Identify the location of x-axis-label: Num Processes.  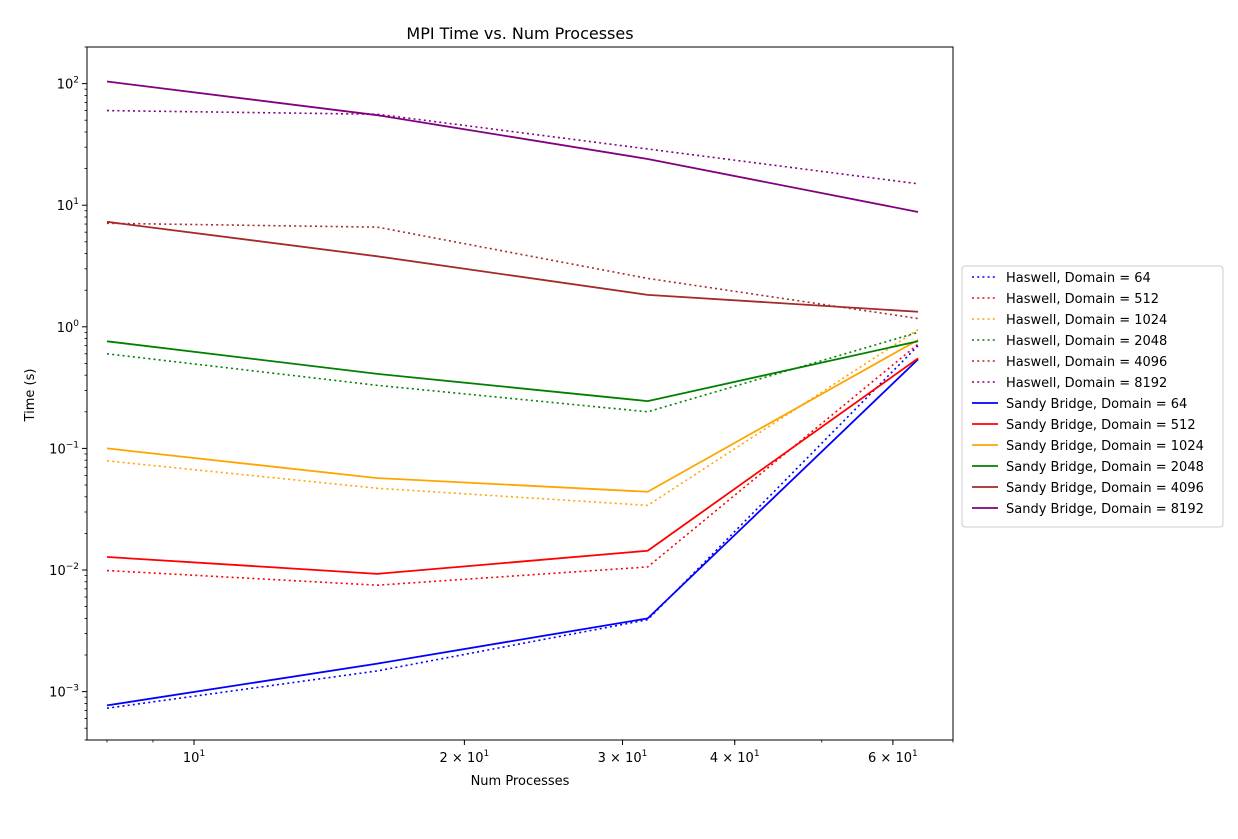
(520, 781).